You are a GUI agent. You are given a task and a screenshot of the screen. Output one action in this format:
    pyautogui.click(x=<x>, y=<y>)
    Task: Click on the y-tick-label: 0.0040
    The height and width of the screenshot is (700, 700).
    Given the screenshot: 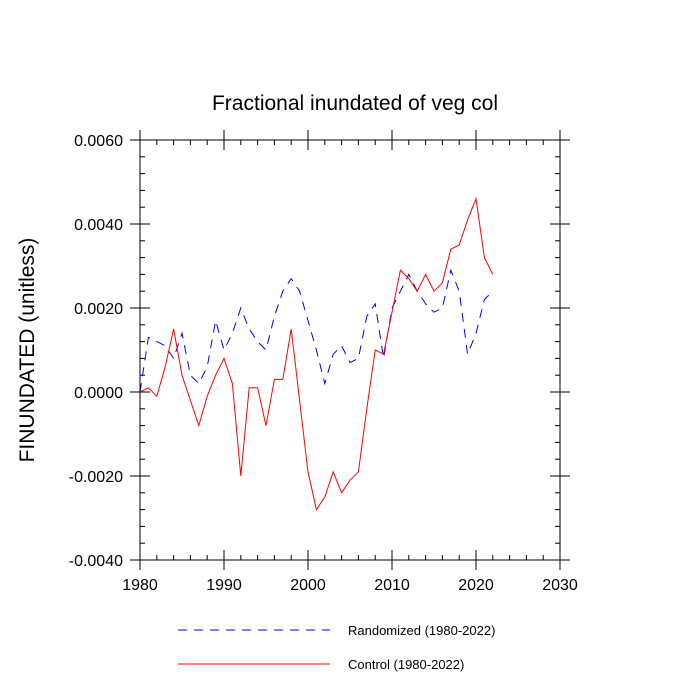 What is the action you would take?
    pyautogui.click(x=98, y=225)
    